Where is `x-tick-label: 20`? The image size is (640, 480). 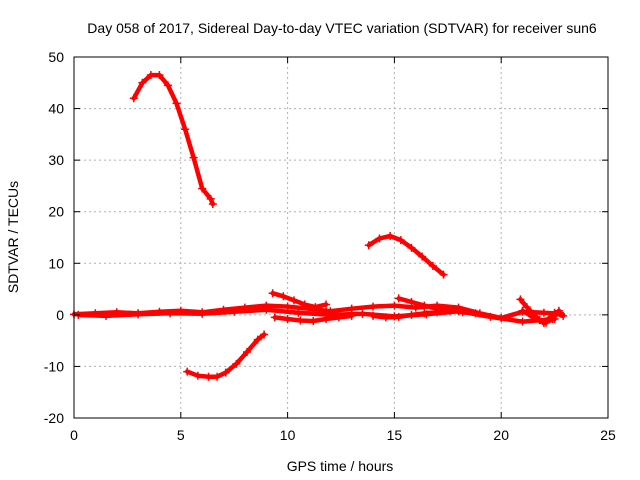 x-tick-label: 20 is located at coordinates (501, 435).